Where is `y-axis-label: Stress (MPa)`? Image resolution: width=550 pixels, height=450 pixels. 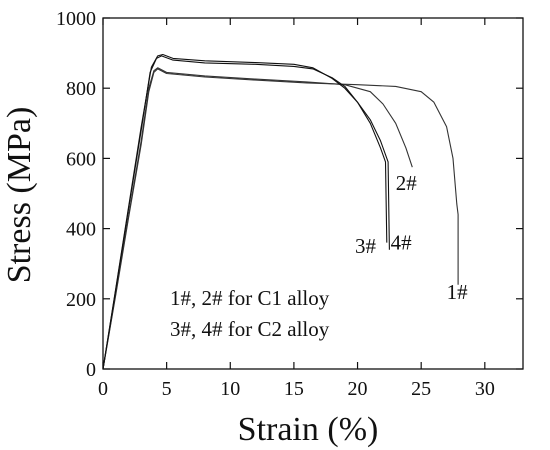 y-axis-label: Stress (MPa) is located at coordinates (19, 195).